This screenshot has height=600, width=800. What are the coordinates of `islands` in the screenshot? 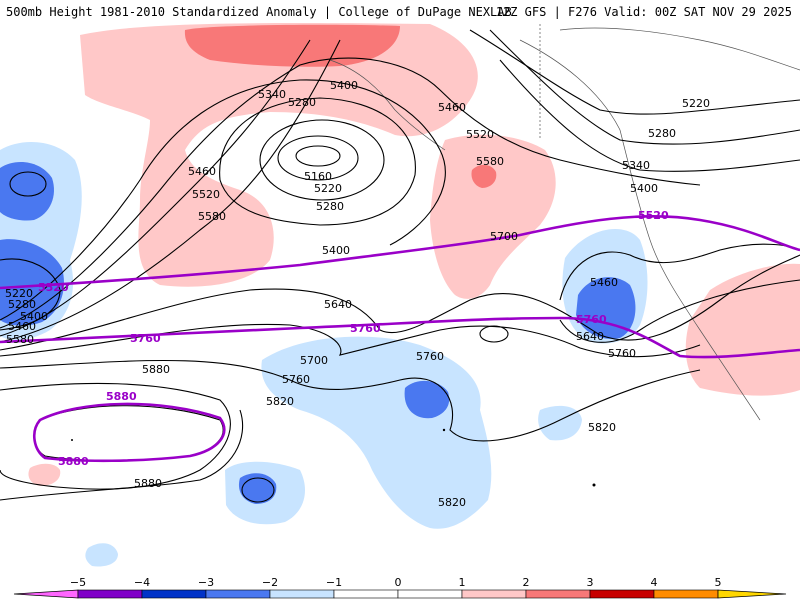 It's located at (333, 457).